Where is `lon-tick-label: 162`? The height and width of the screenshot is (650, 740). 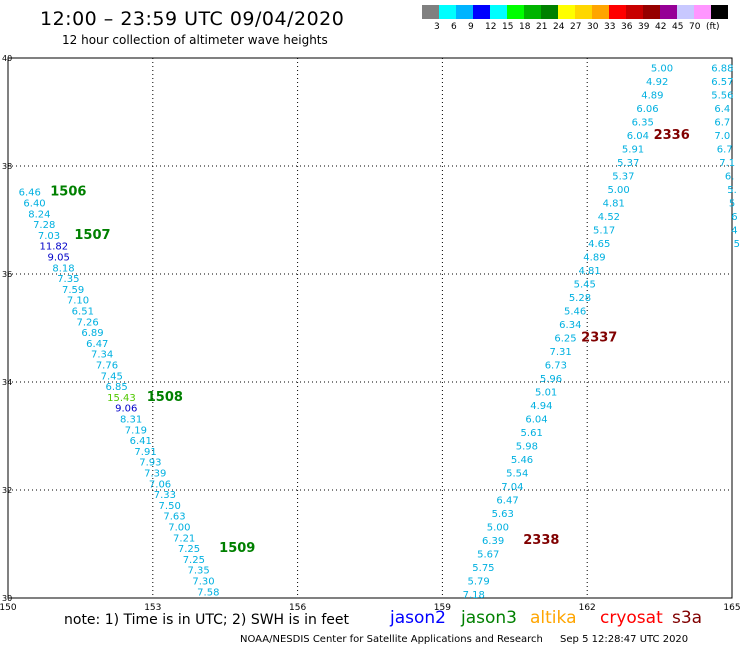
lon-tick-label: 162 is located at coordinates (587, 606).